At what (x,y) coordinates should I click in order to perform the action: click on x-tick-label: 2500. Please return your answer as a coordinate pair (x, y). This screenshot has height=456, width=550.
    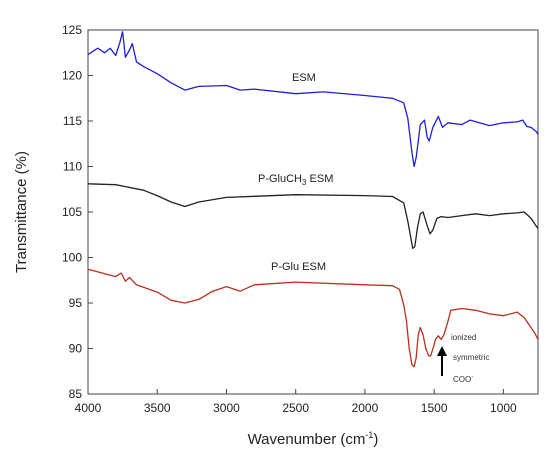
    Looking at the image, I should click on (295, 408).